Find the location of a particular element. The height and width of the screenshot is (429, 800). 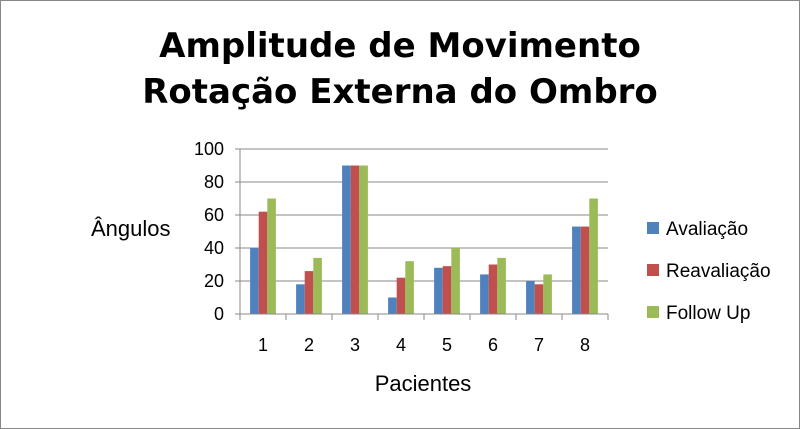

x-tick-label: 7 is located at coordinates (539, 345).